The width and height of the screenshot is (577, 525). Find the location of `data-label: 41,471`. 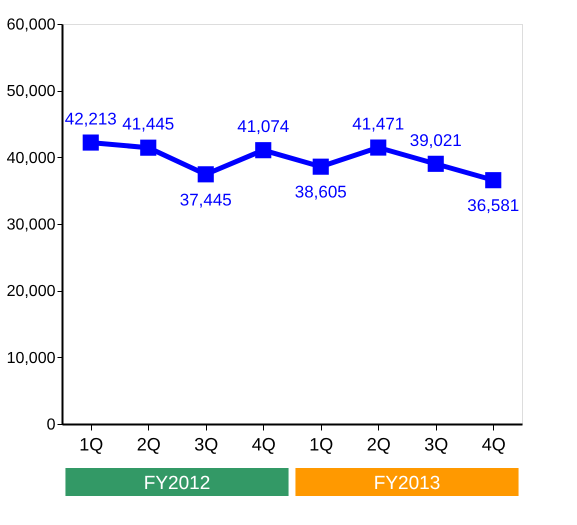

data-label: 41,471 is located at coordinates (378, 124).